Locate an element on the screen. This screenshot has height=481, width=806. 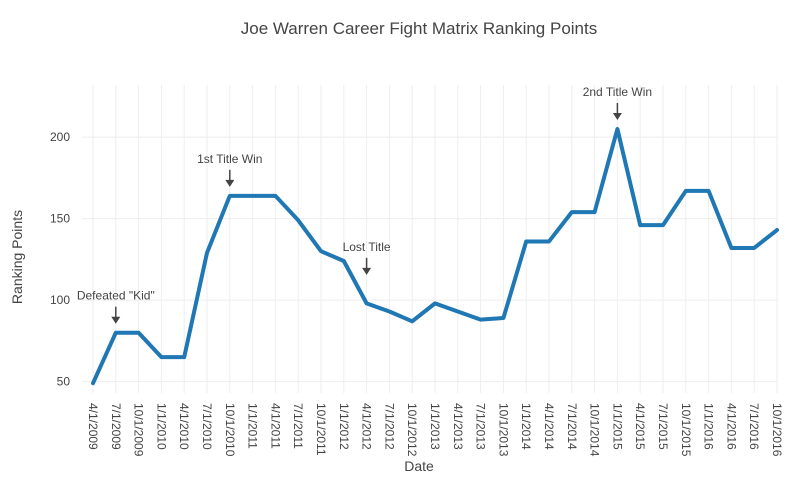
annotation-label: 1st Title Win is located at coordinates (229, 159).